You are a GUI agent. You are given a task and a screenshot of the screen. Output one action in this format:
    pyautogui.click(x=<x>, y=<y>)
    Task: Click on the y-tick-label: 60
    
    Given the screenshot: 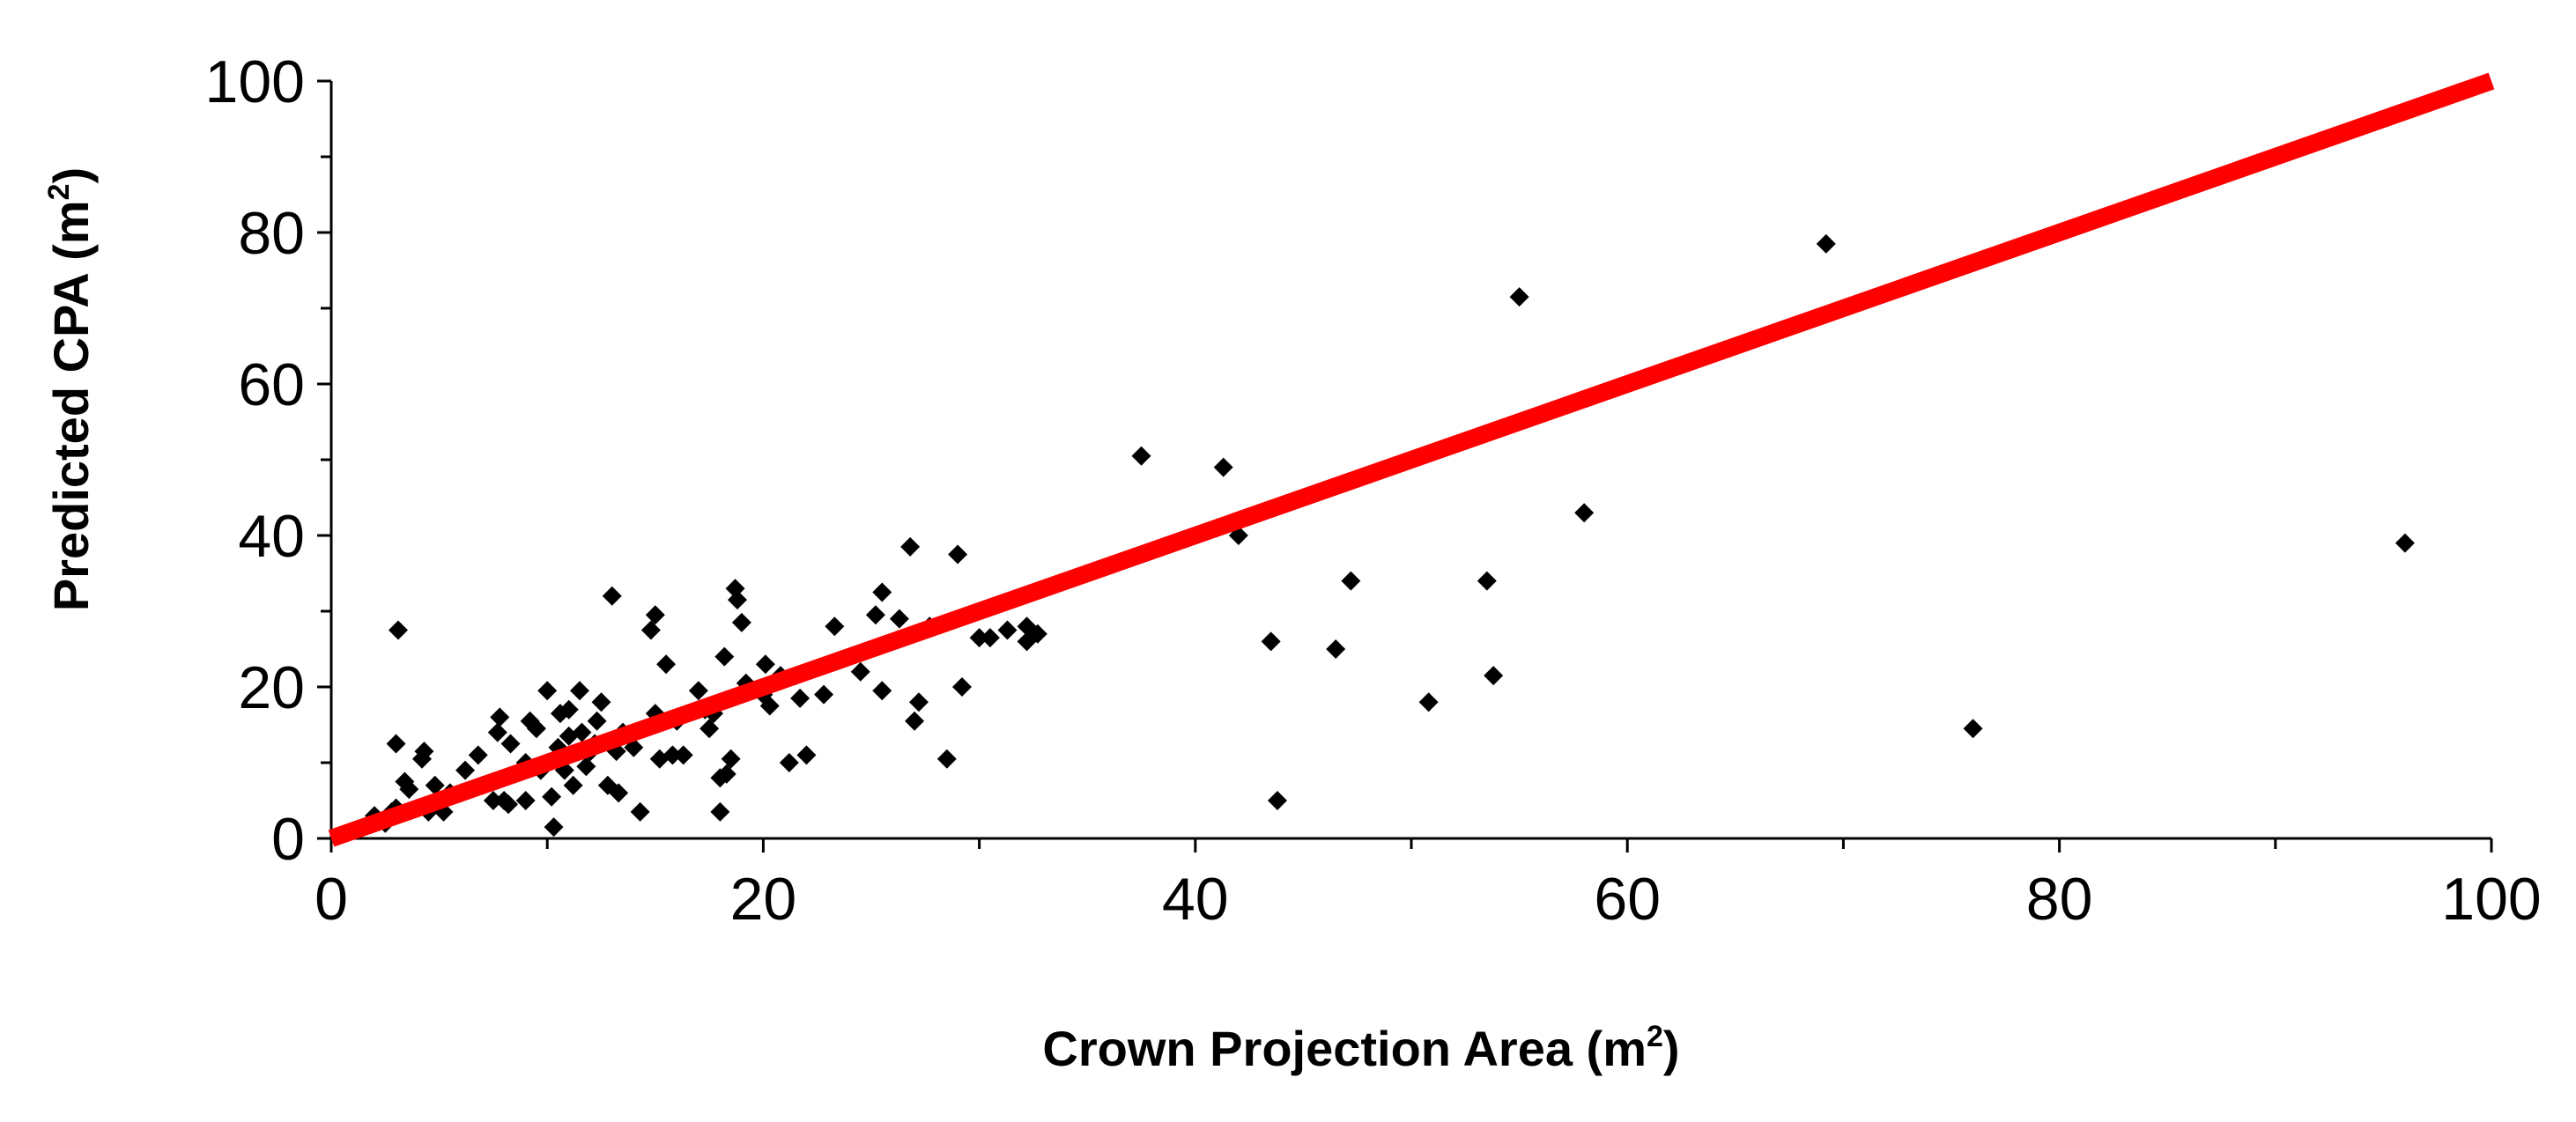 What is the action you would take?
    pyautogui.click(x=271, y=384)
    